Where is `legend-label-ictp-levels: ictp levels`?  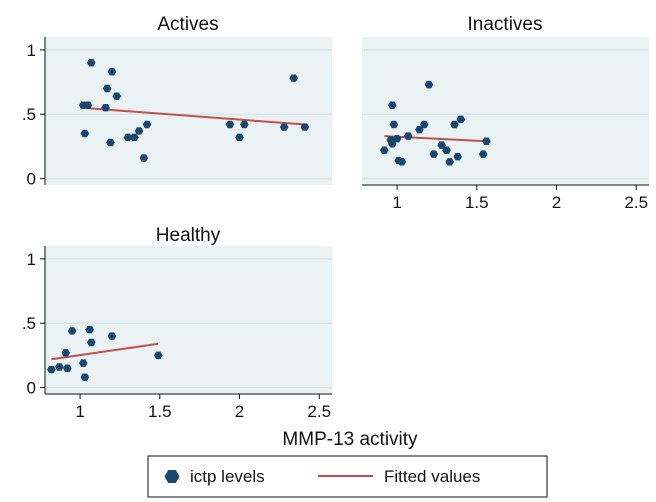
legend-label-ictp-levels: ictp levels is located at coordinates (227, 476).